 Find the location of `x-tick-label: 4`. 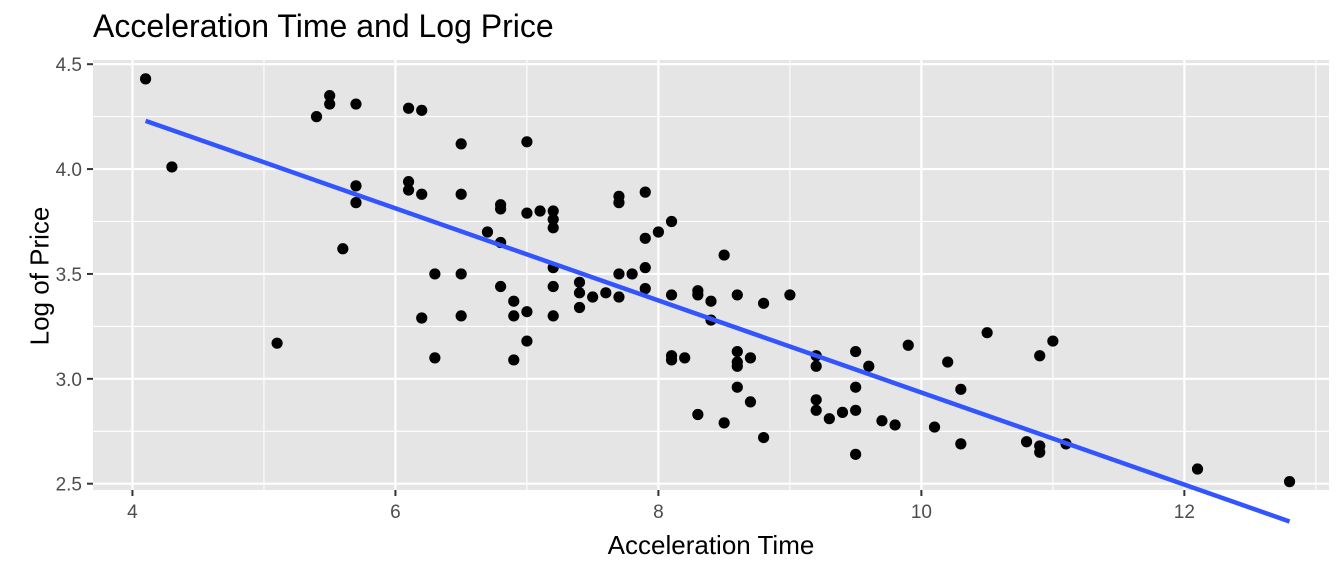

x-tick-label: 4 is located at coordinates (132, 512).